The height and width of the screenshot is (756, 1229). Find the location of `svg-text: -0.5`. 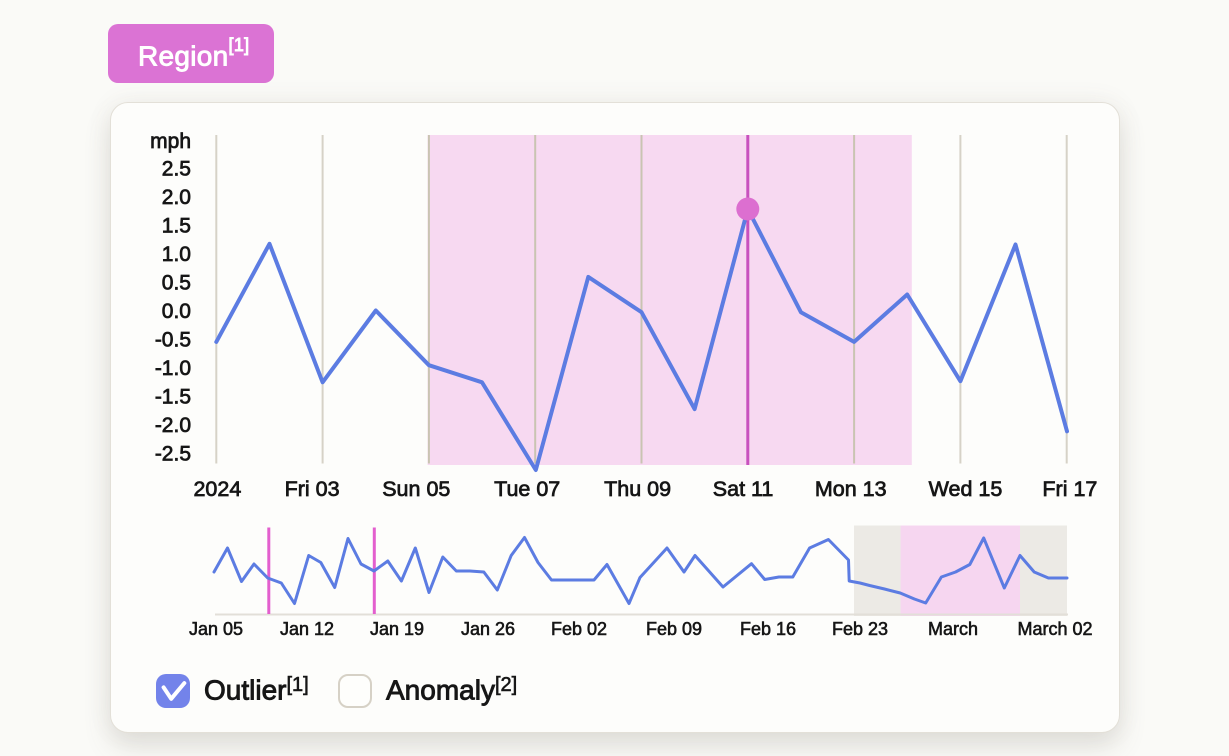

svg-text: -0.5 is located at coordinates (173, 340).